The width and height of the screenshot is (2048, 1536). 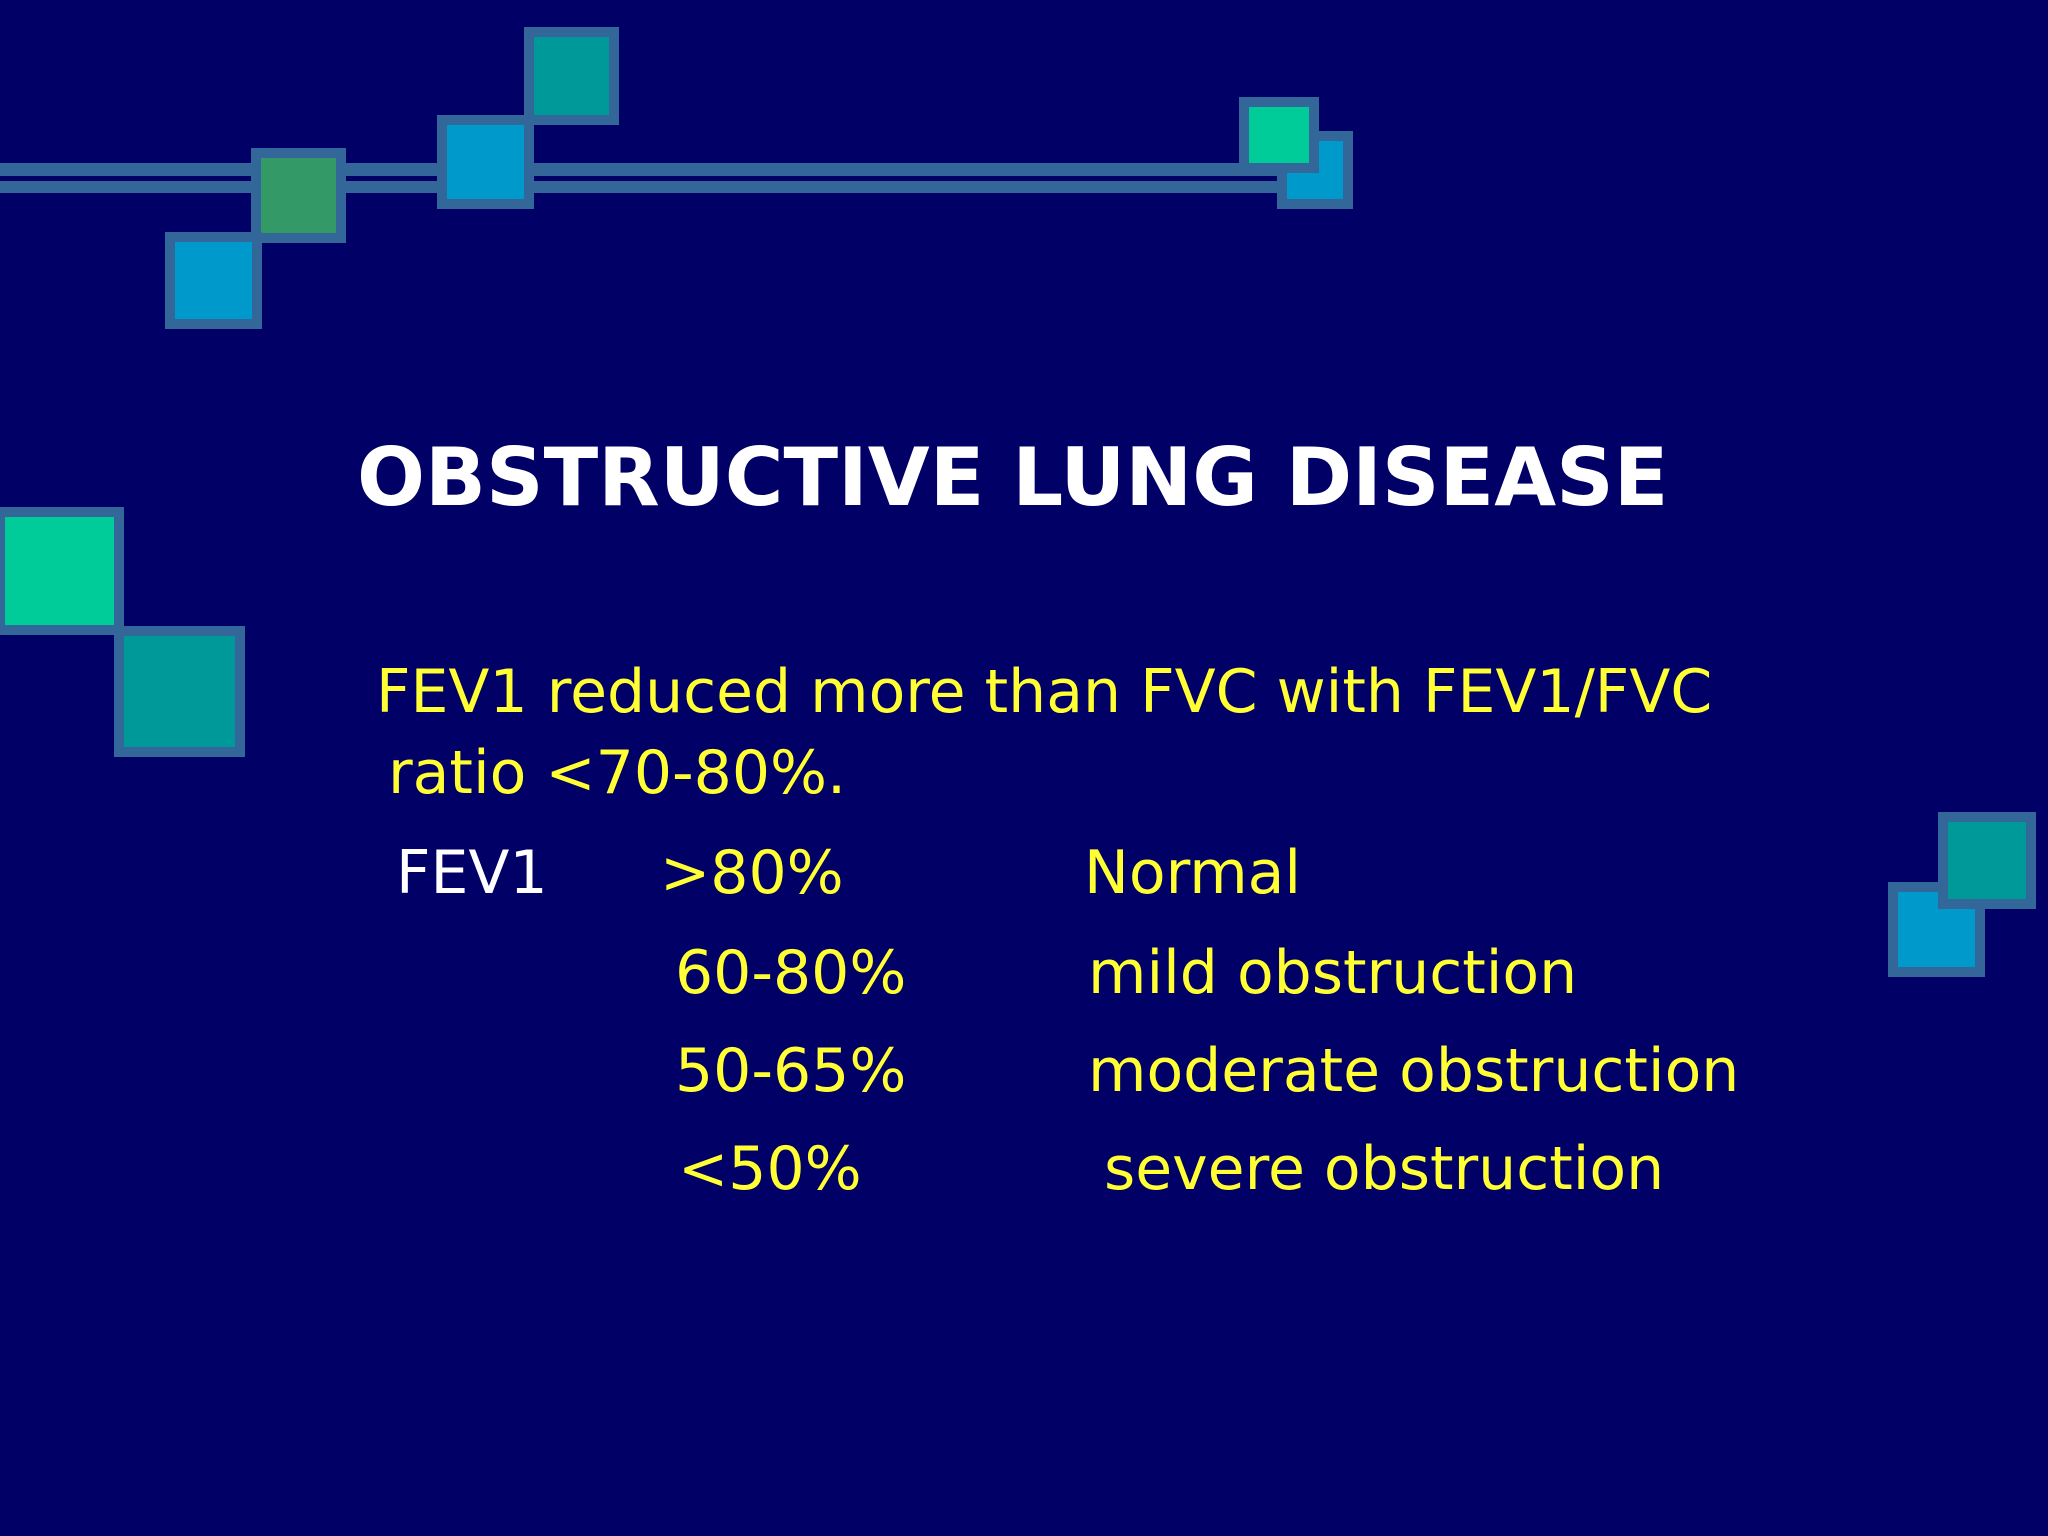 What do you see at coordinates (790, 973) in the screenshot?
I see `range: 60-80%` at bounding box center [790, 973].